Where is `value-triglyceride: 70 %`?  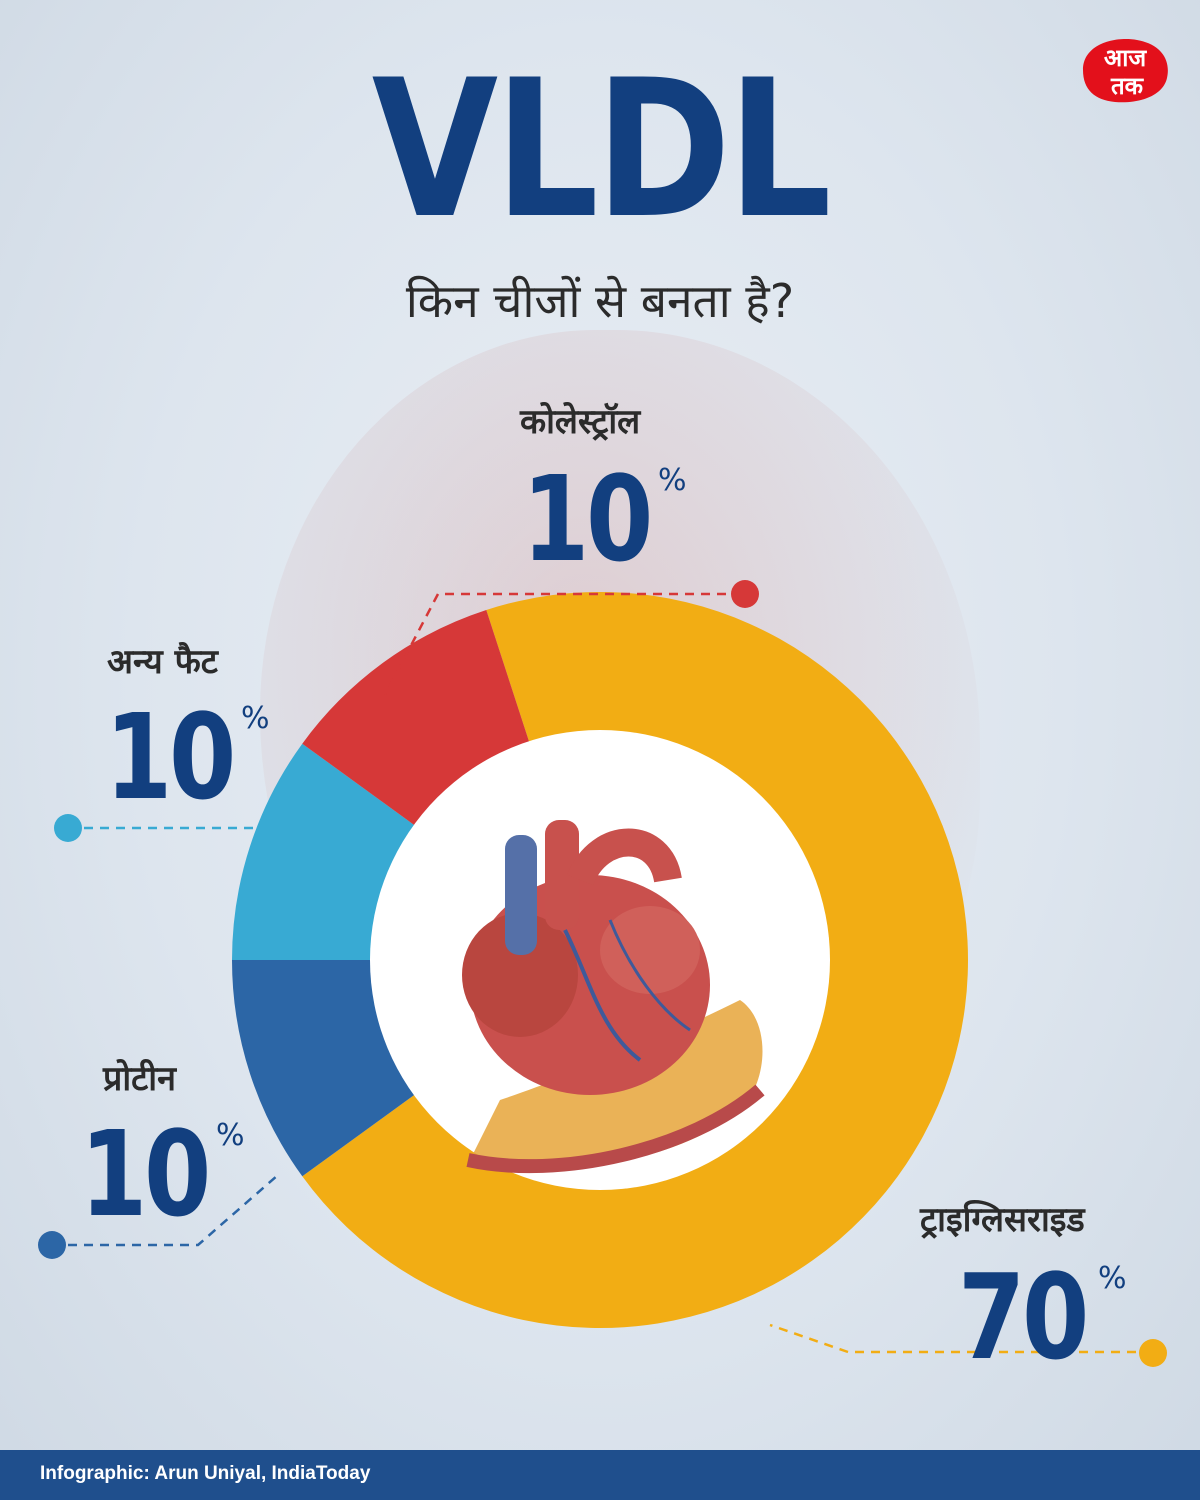 value-triglyceride: 70 % is located at coordinates (1048, 1318).